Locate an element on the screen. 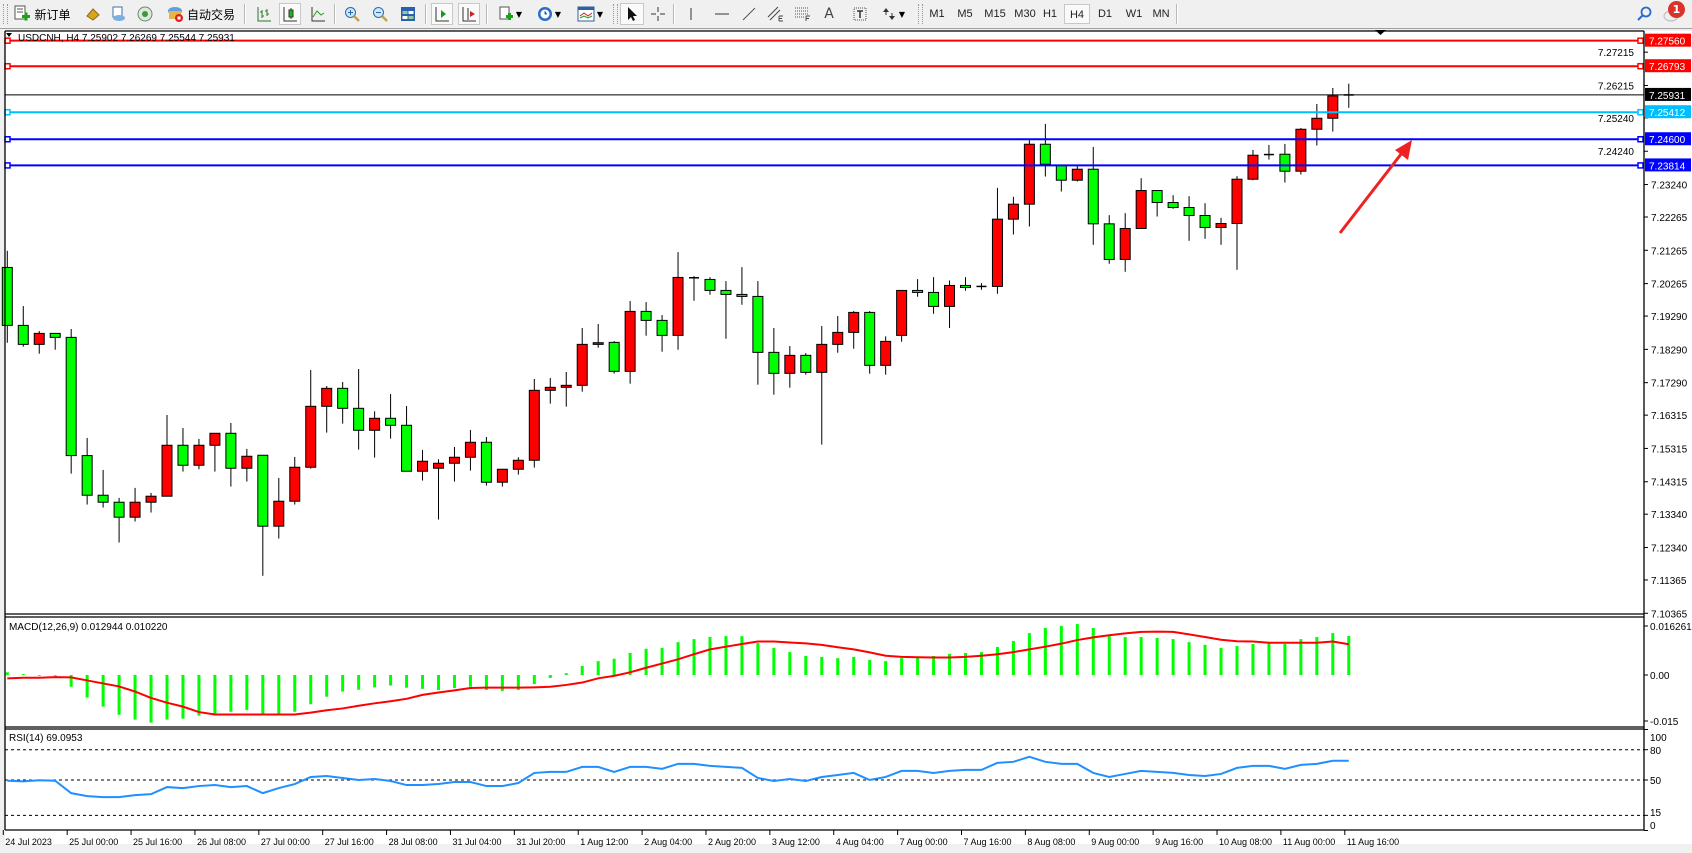 The width and height of the screenshot is (1692, 853). timeframe-m1: M1 is located at coordinates (937, 14).